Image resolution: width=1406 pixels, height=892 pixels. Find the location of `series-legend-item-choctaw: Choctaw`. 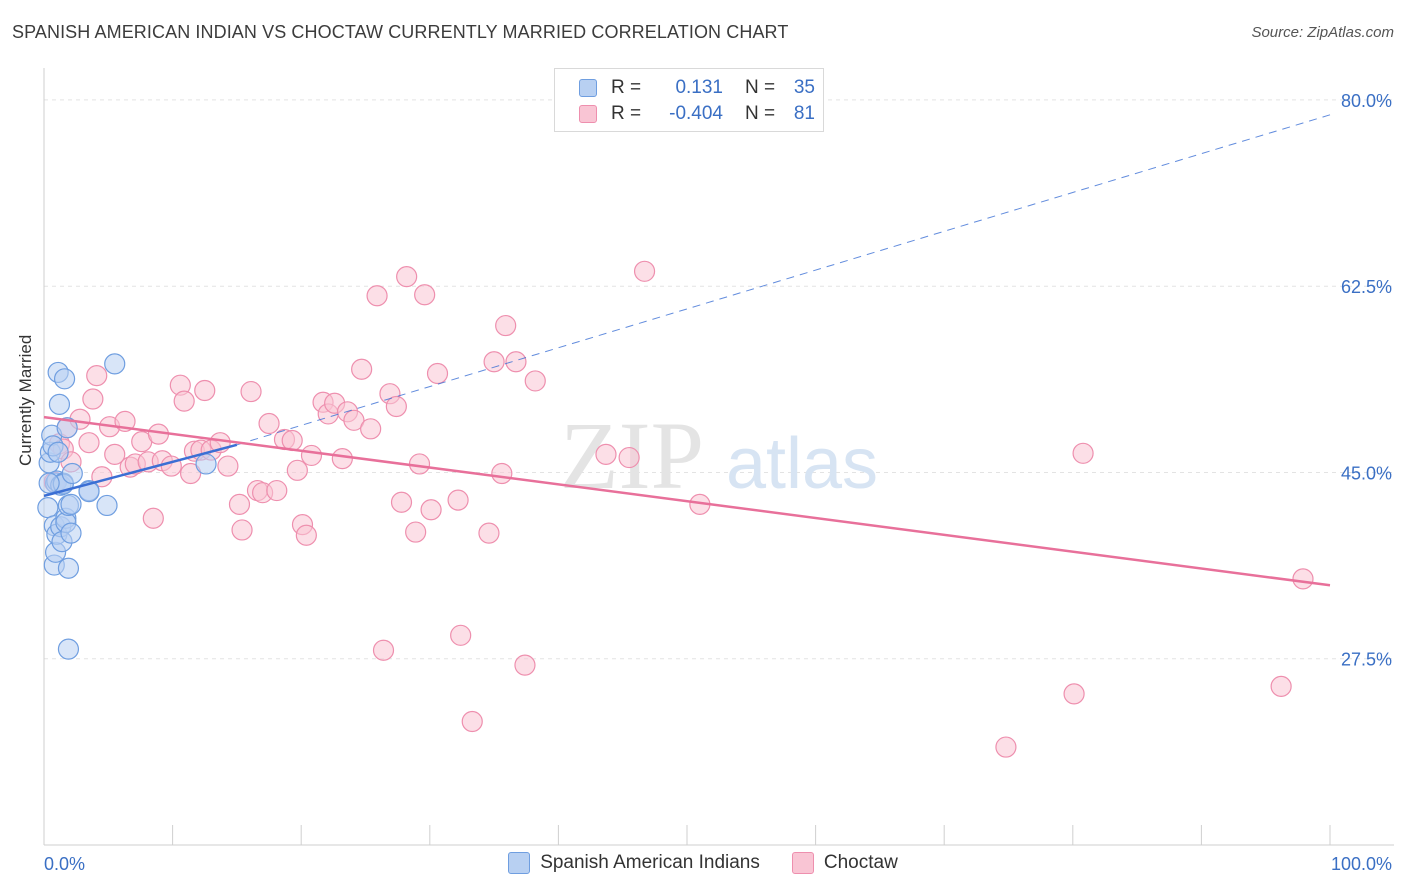

series-legend-item-choctaw: Choctaw is located at coordinates (844, 863).